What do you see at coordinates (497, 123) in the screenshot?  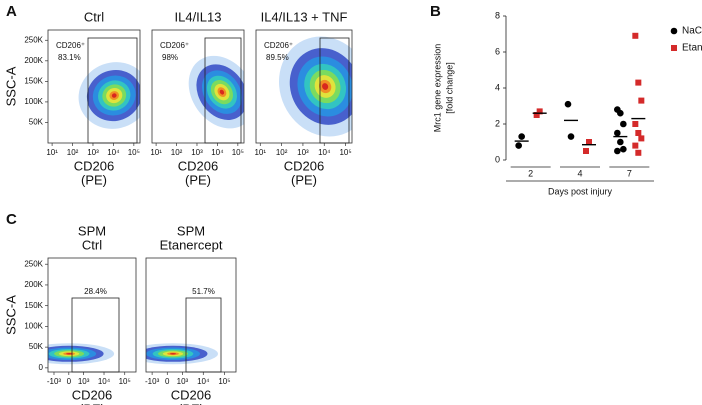 I see `y-tick-label: 2` at bounding box center [497, 123].